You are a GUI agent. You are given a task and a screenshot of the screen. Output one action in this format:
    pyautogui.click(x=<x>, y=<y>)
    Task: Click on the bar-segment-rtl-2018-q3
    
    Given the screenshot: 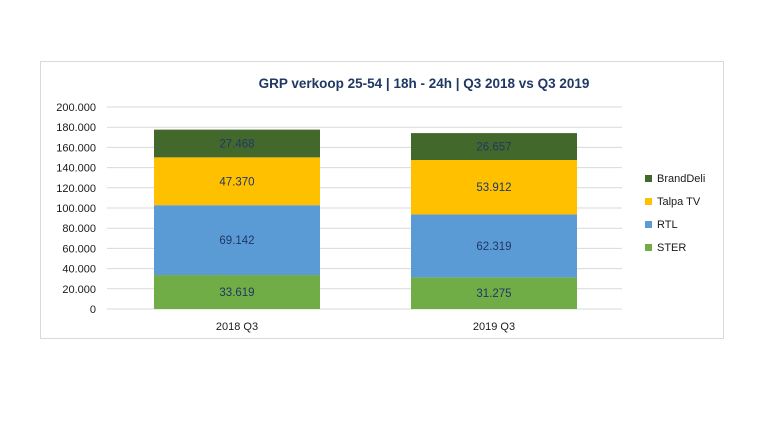 What is the action you would take?
    pyautogui.click(x=237, y=240)
    